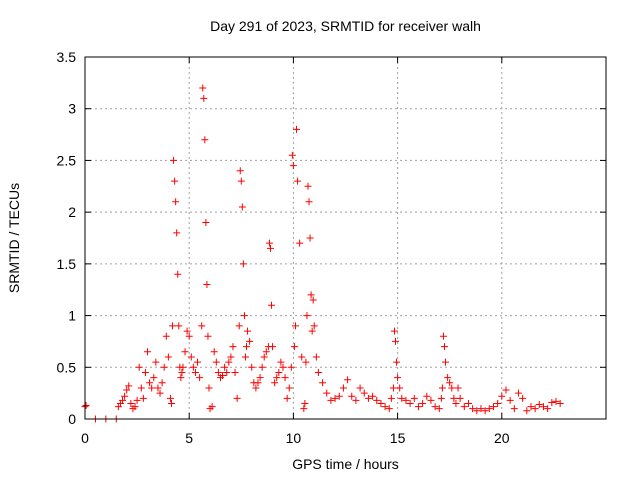 The image size is (640, 480). I want to click on y-tick-label: 2.5, so click(67, 160).